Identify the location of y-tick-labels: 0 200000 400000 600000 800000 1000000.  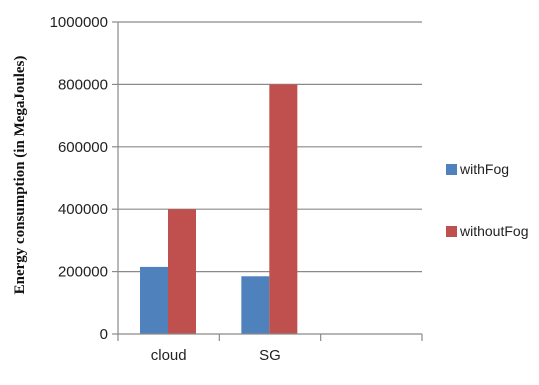
(79, 178).